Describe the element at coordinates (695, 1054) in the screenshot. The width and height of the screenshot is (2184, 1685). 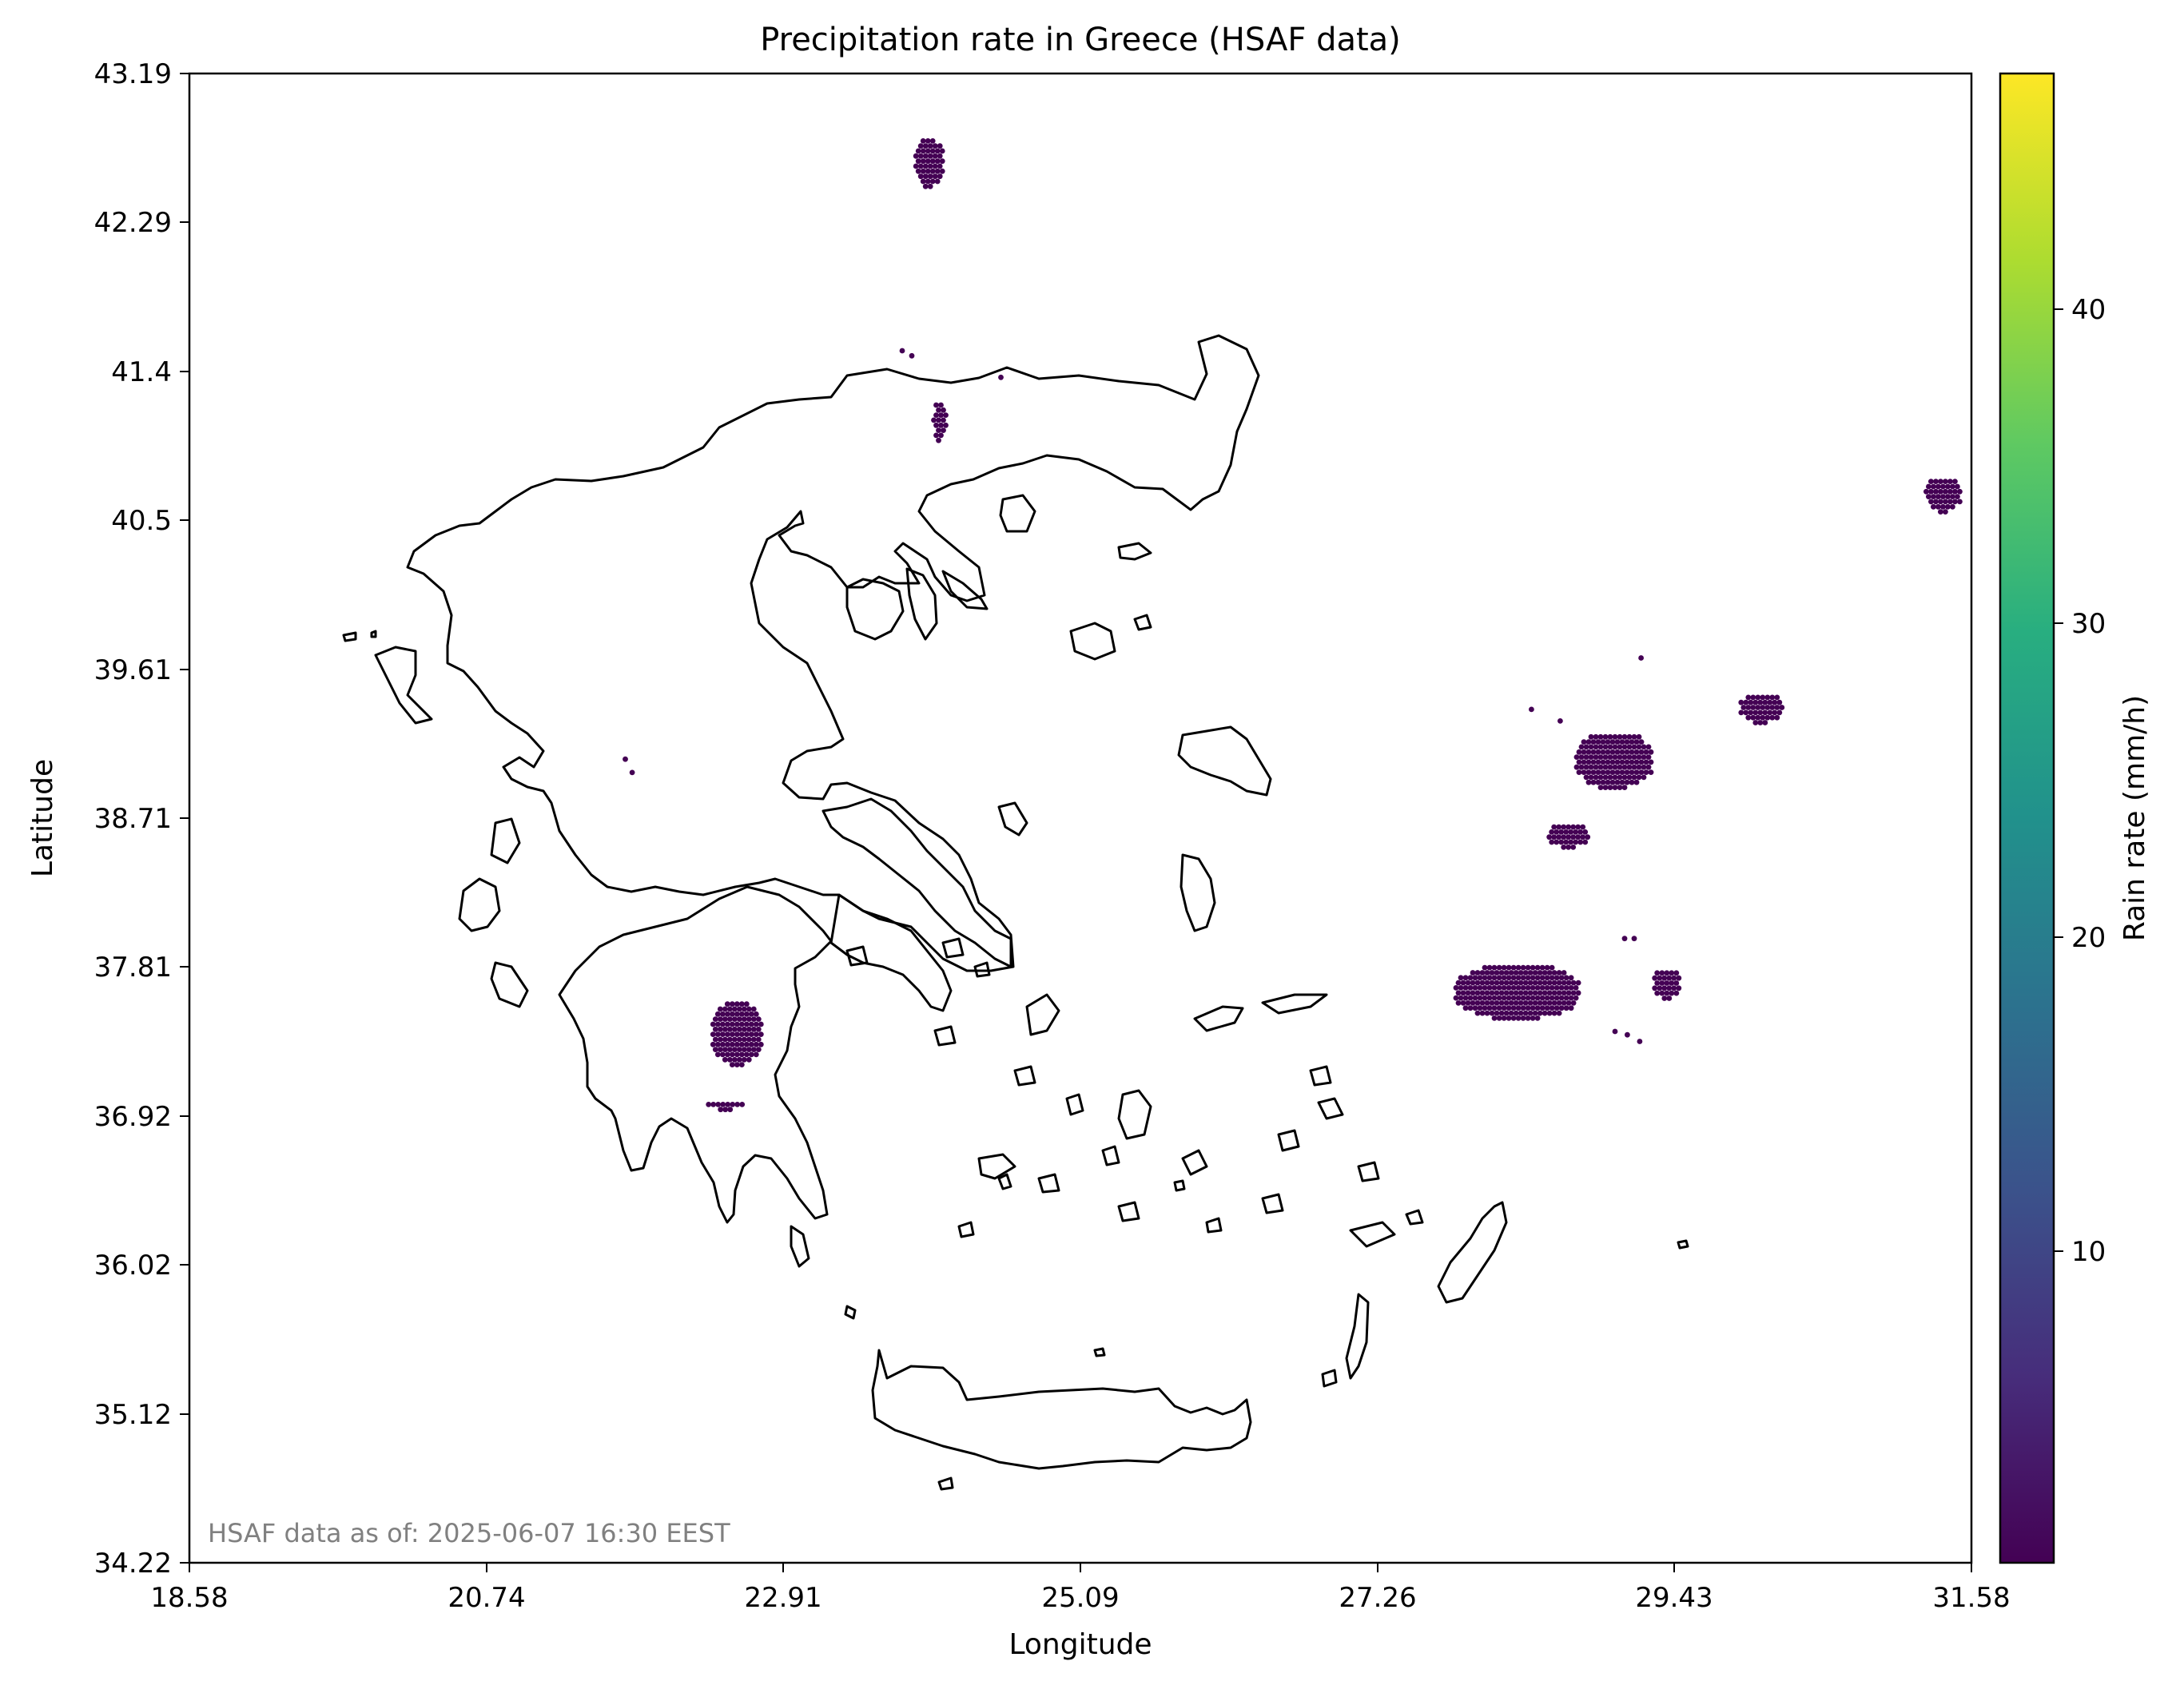
I see `peloponnese-coastline` at that location.